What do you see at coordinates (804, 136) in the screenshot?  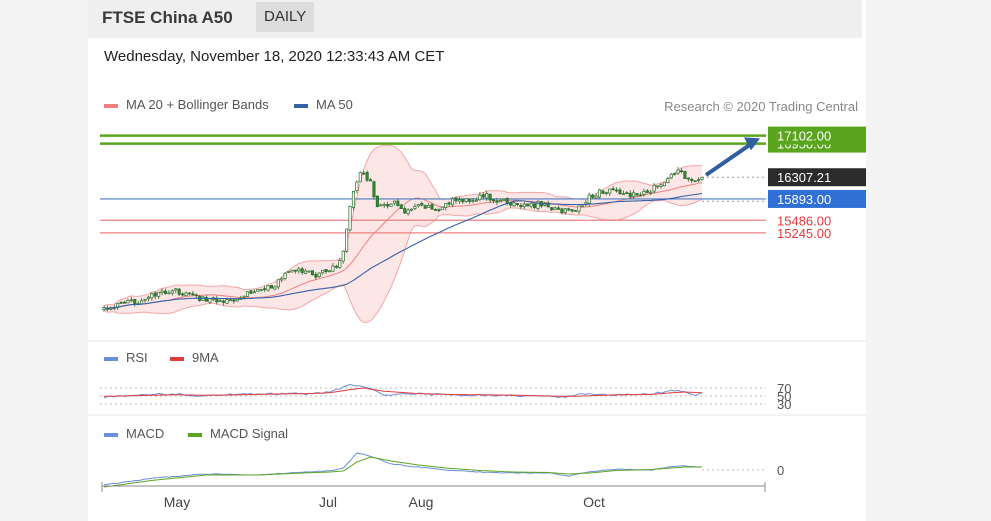 I see `resistance-label-1: 17102.00` at bounding box center [804, 136].